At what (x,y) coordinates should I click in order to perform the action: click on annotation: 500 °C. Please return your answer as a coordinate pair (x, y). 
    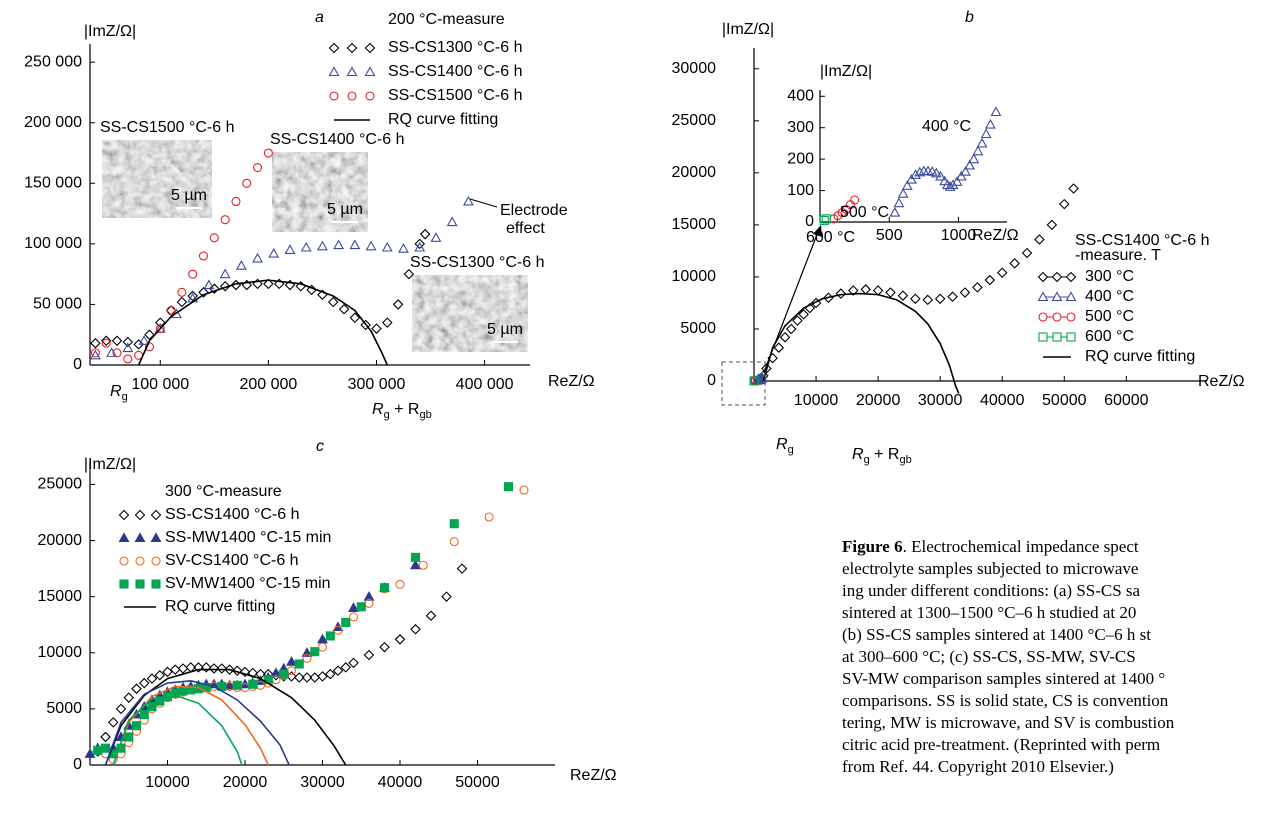
    Looking at the image, I should click on (864, 212).